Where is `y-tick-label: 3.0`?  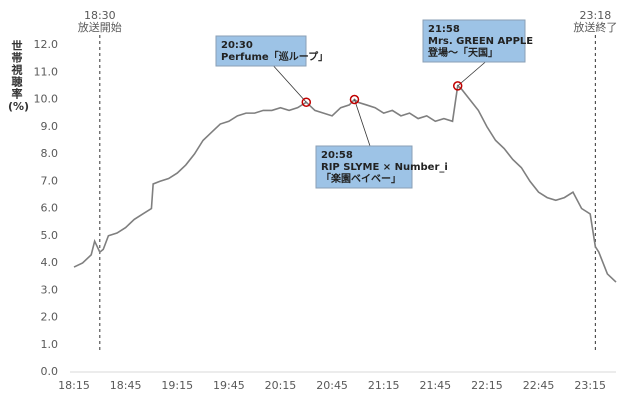 y-tick-label: 3.0 is located at coordinates (50, 289).